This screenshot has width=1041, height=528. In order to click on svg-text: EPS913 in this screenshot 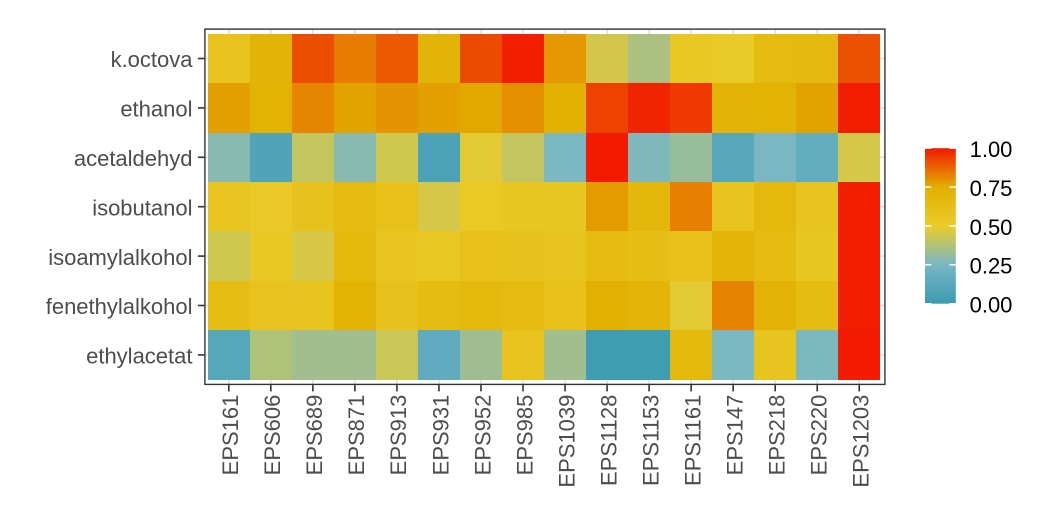, I will do `click(398, 435)`.